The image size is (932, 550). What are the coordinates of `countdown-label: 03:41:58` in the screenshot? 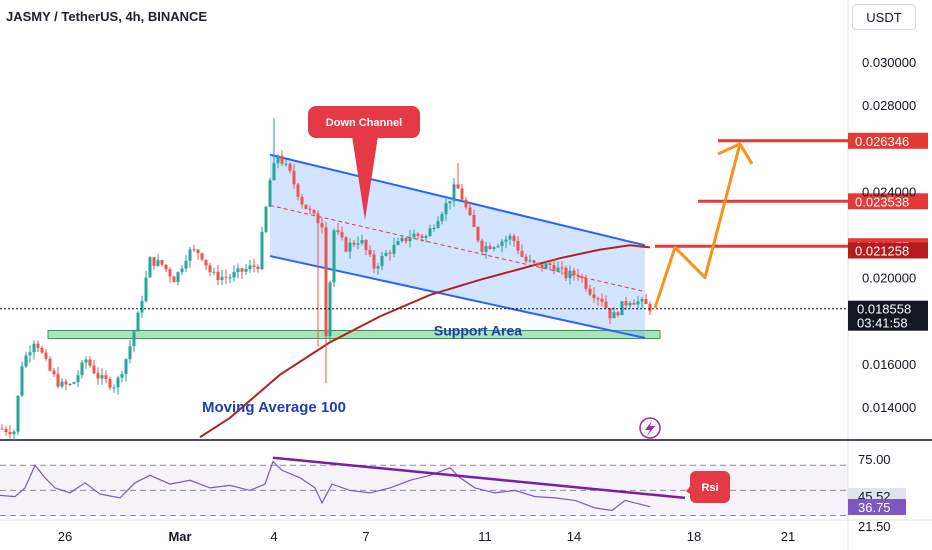 It's located at (882, 323).